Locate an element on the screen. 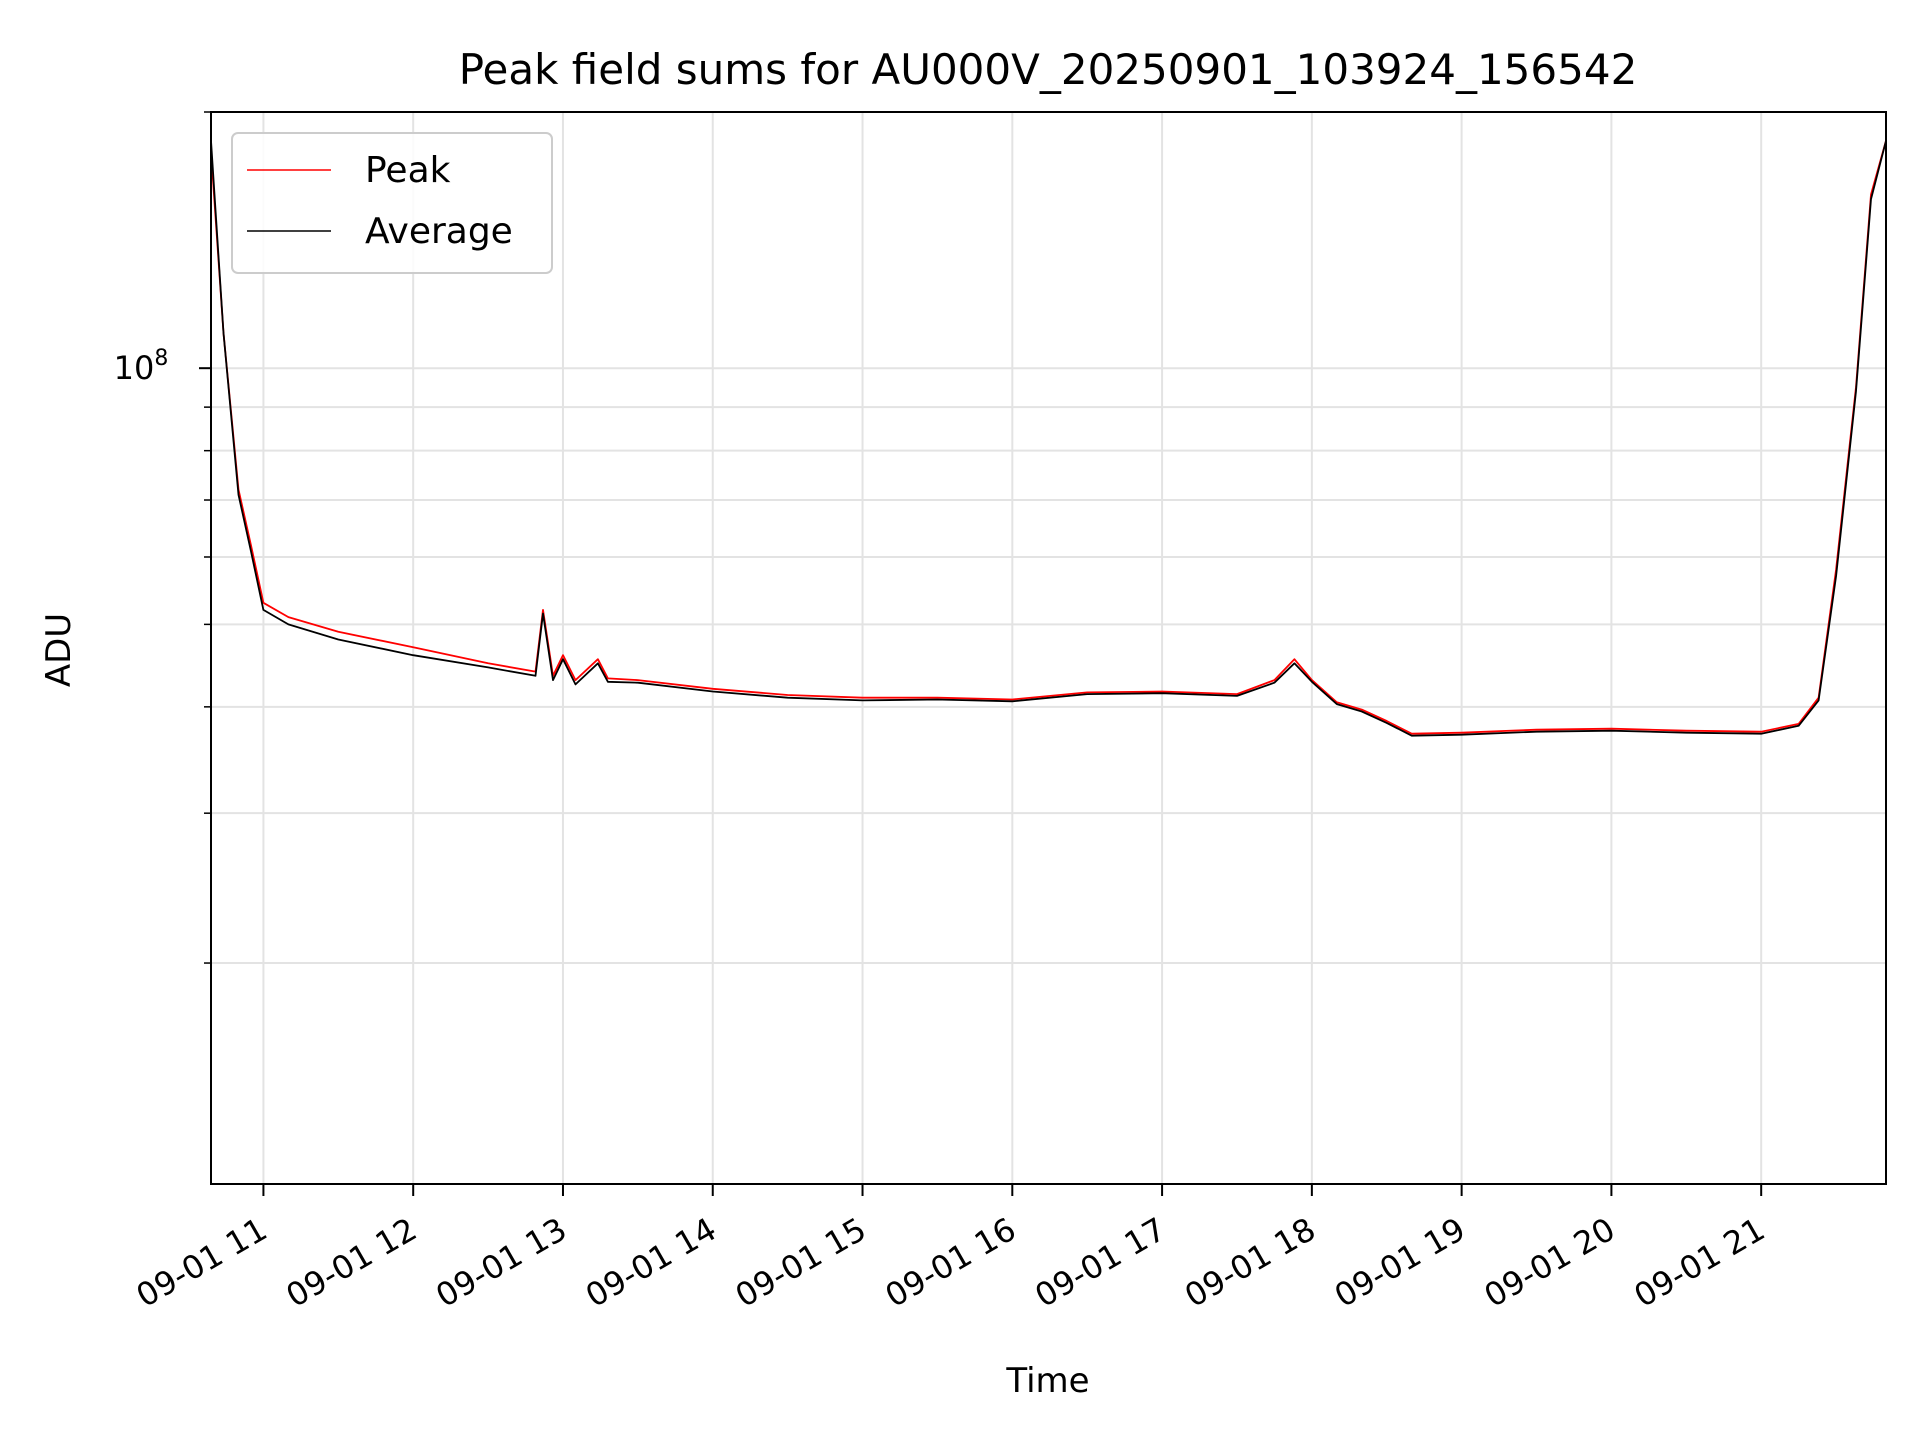 This screenshot has width=1920, height=1444. legend-box is located at coordinates (392, 203).